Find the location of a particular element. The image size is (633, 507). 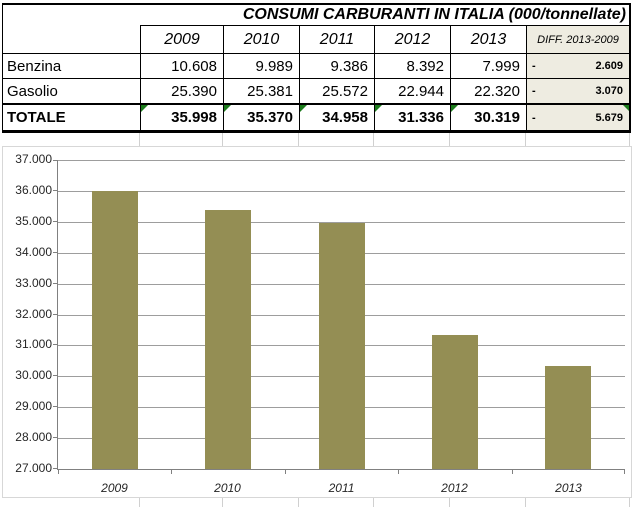

x-axis-label-2010: 2010 is located at coordinates (227, 488).